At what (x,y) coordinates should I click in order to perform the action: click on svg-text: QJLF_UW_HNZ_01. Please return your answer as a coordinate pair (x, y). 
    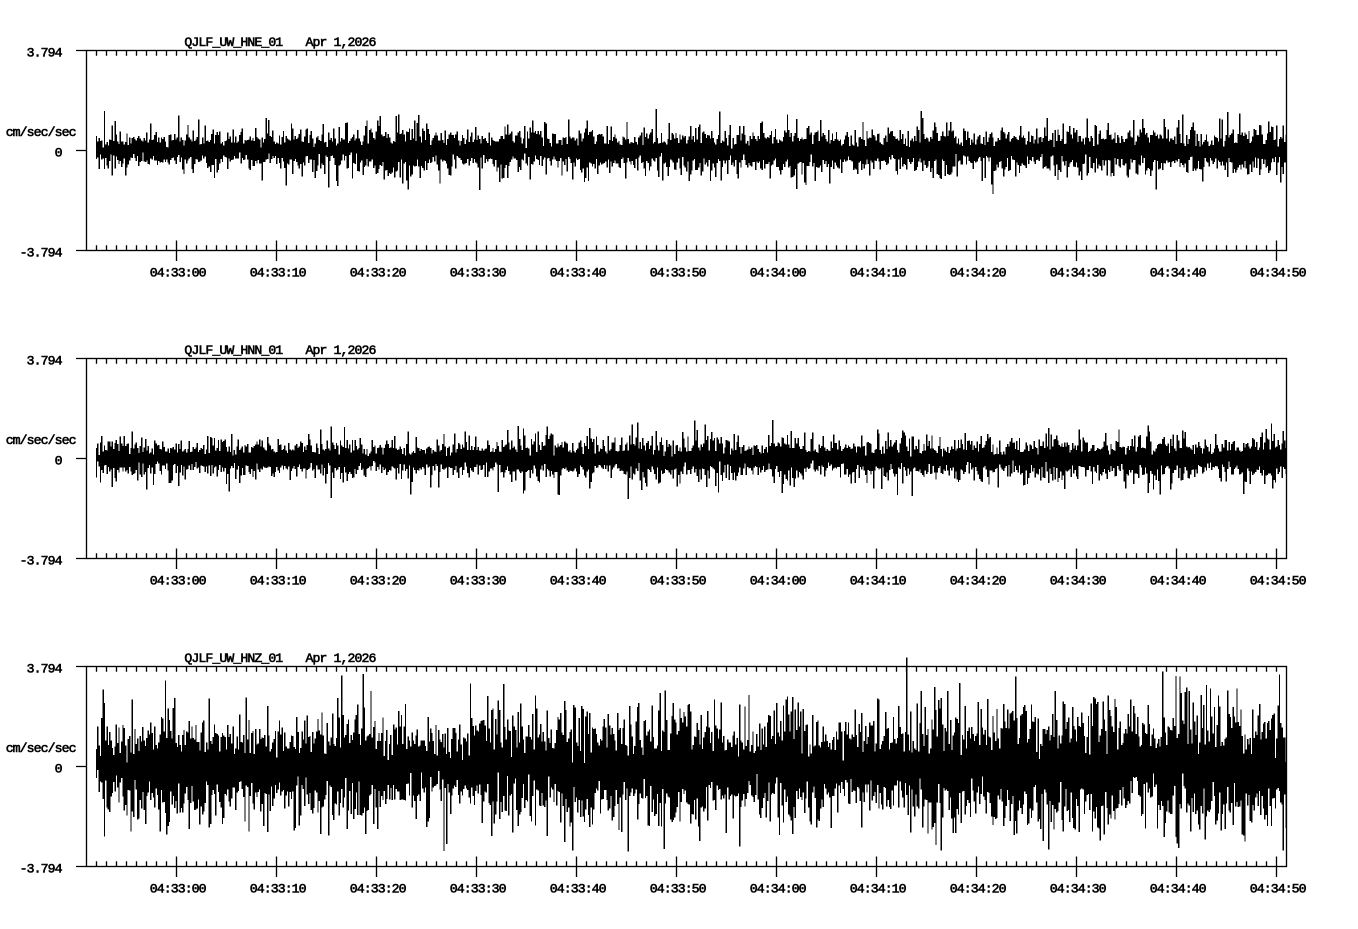
    Looking at the image, I should click on (233, 658).